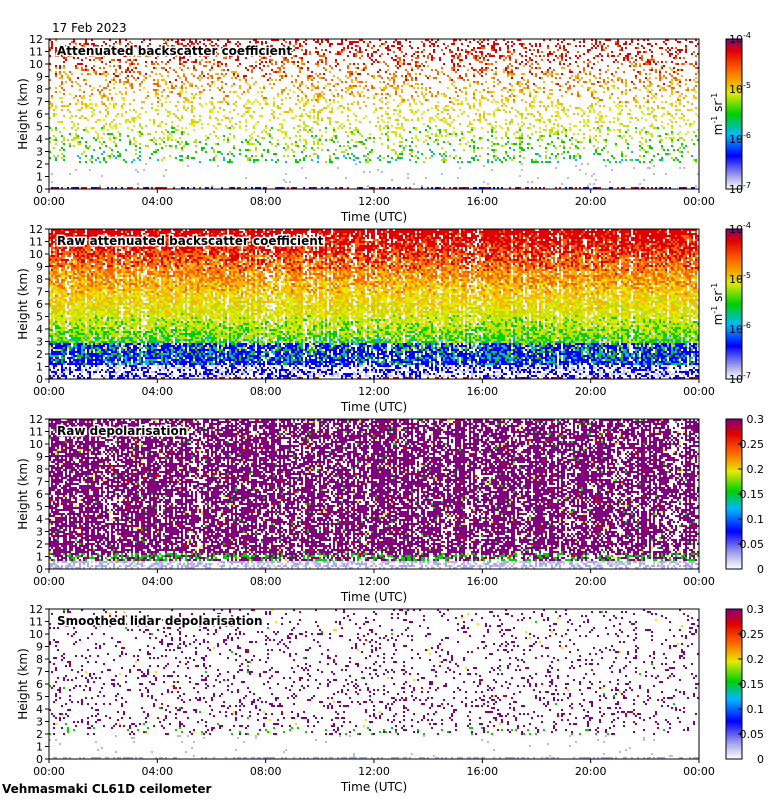  I want to click on panel-title: Smoothed lidar depolarisation, so click(160, 621).